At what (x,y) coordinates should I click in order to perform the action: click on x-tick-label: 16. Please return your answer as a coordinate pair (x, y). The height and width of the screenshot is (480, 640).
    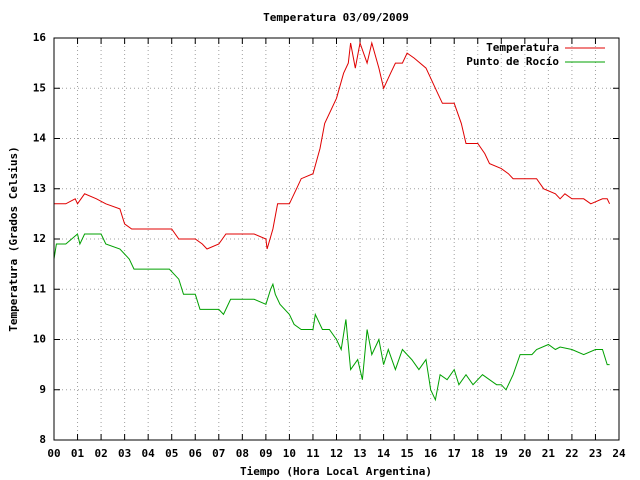
    Looking at the image, I should click on (431, 453).